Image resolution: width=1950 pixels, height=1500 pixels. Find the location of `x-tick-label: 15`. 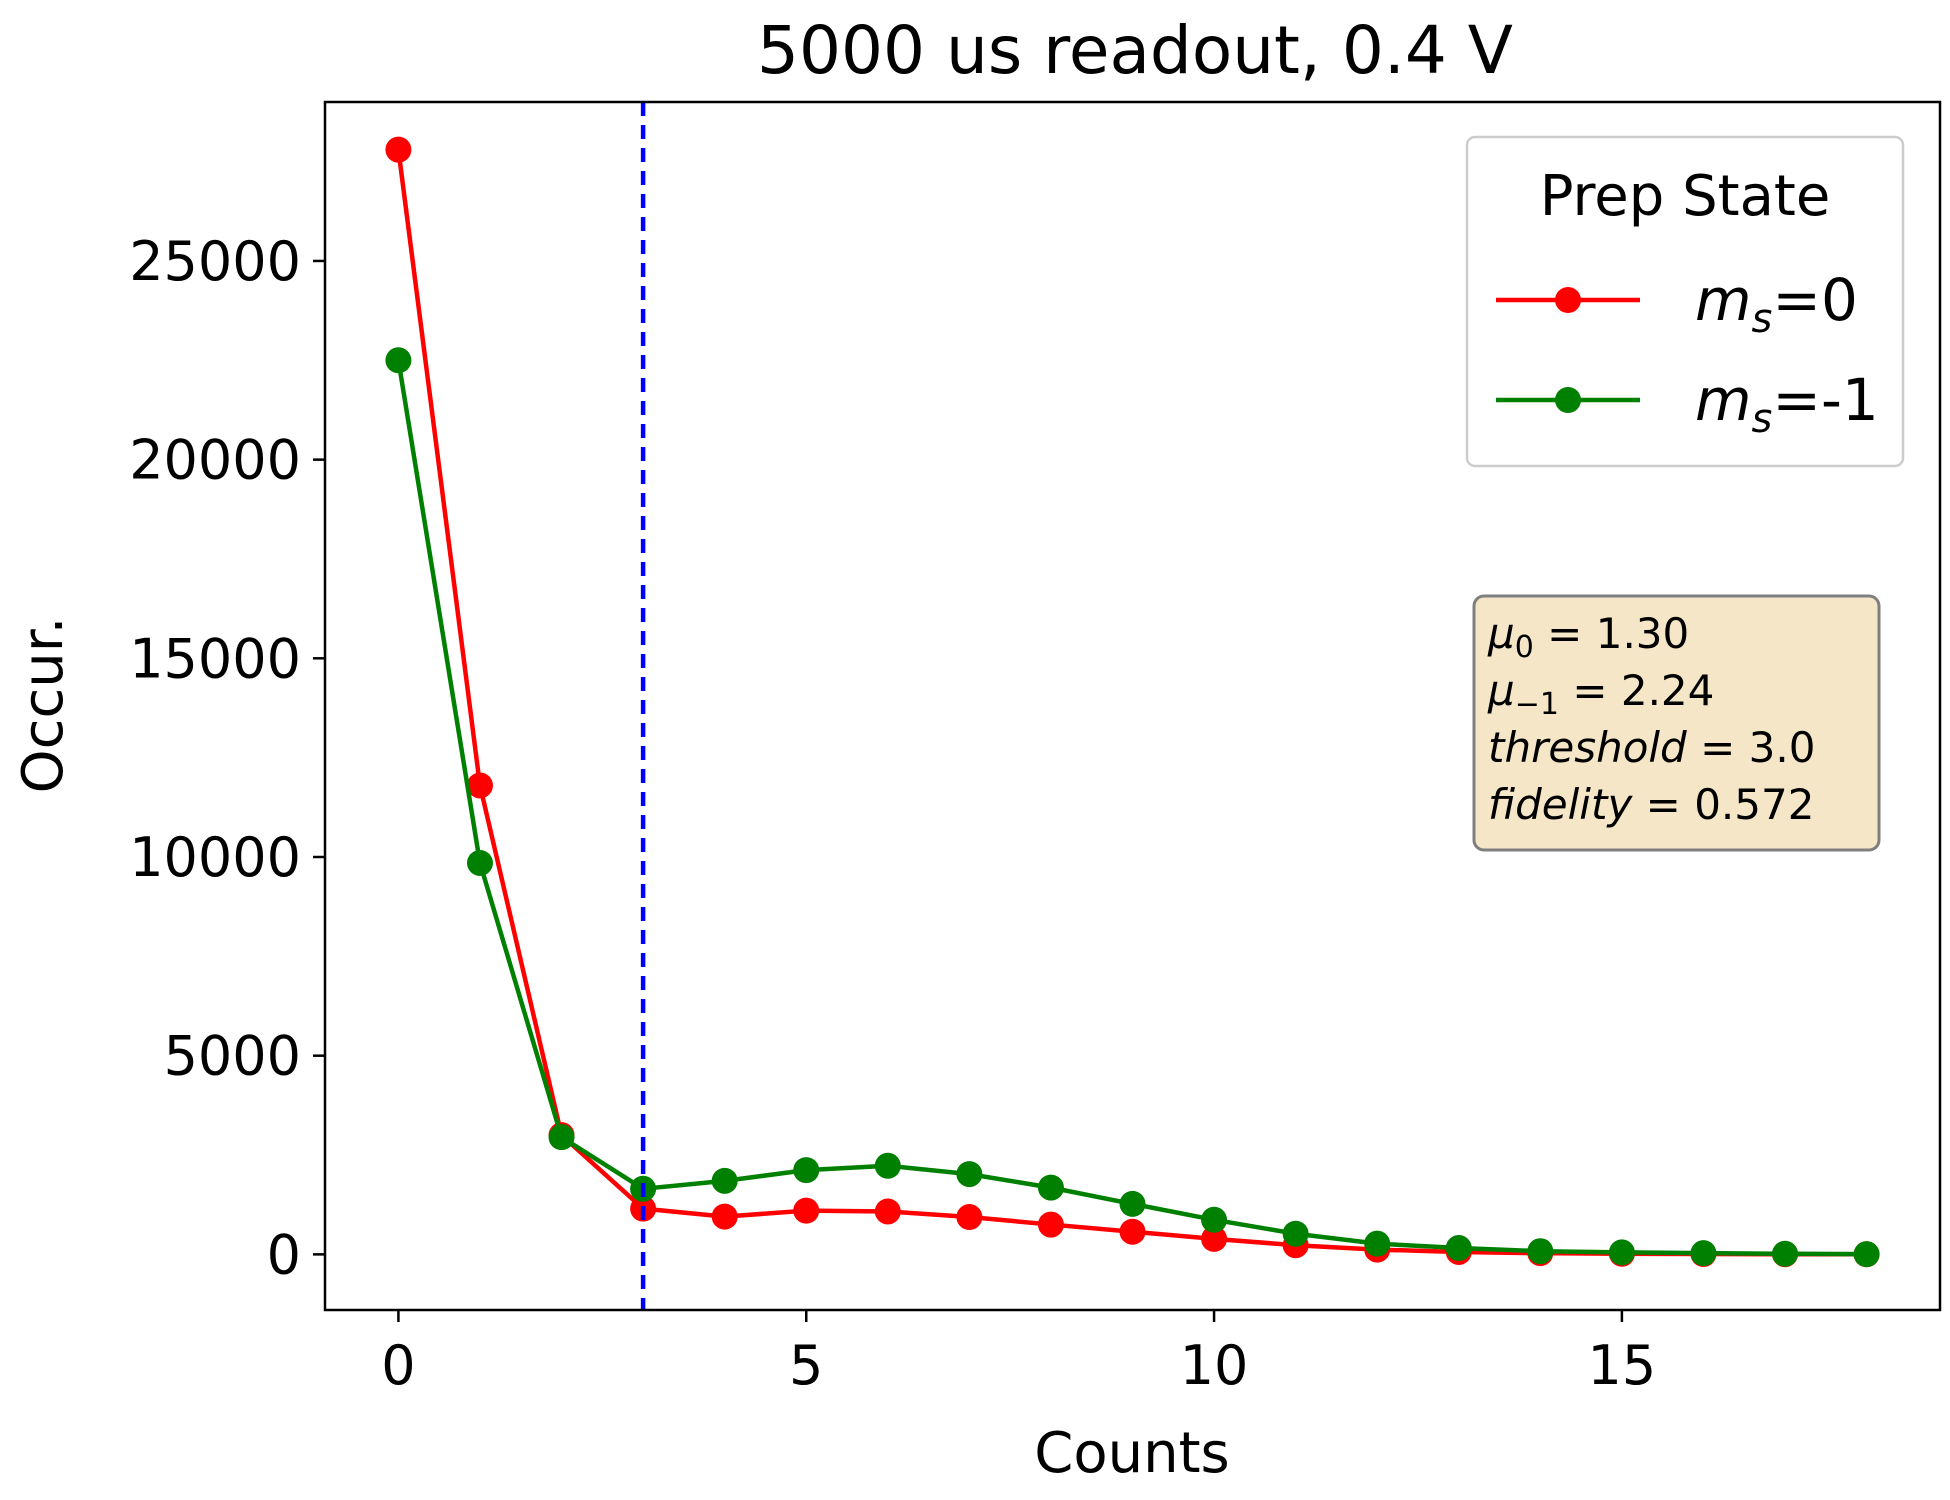

x-tick-label: 15 is located at coordinates (1622, 1365).